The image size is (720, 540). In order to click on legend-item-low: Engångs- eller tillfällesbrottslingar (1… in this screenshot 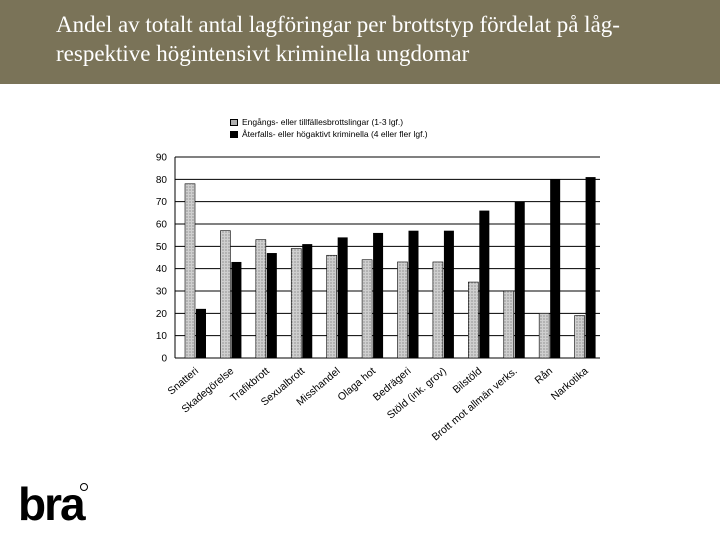, I will do `click(390, 122)`.